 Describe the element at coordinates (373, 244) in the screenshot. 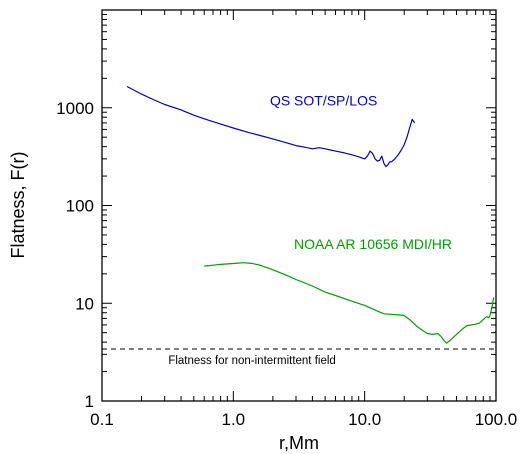

I see `series-label-1: NOAA AR 10656 MDI/HR` at that location.